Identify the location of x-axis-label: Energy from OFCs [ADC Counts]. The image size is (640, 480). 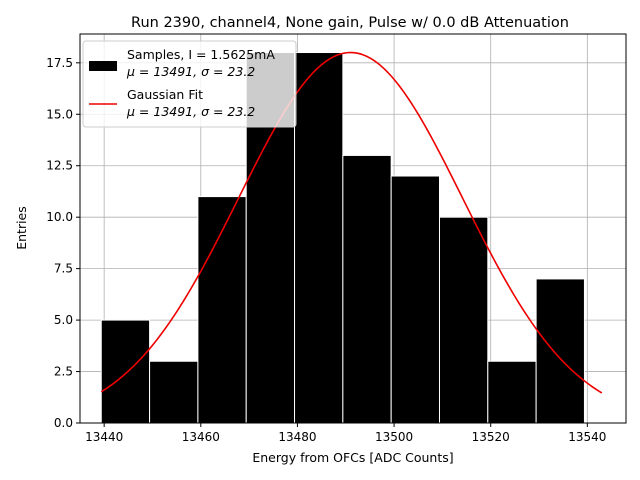
(352, 457).